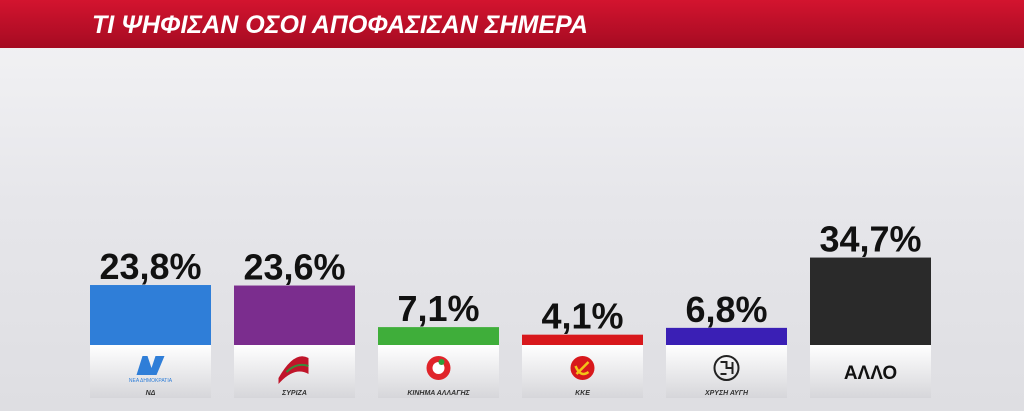 The image size is (1024, 411). I want to click on value-label: 34,7%, so click(870, 239).